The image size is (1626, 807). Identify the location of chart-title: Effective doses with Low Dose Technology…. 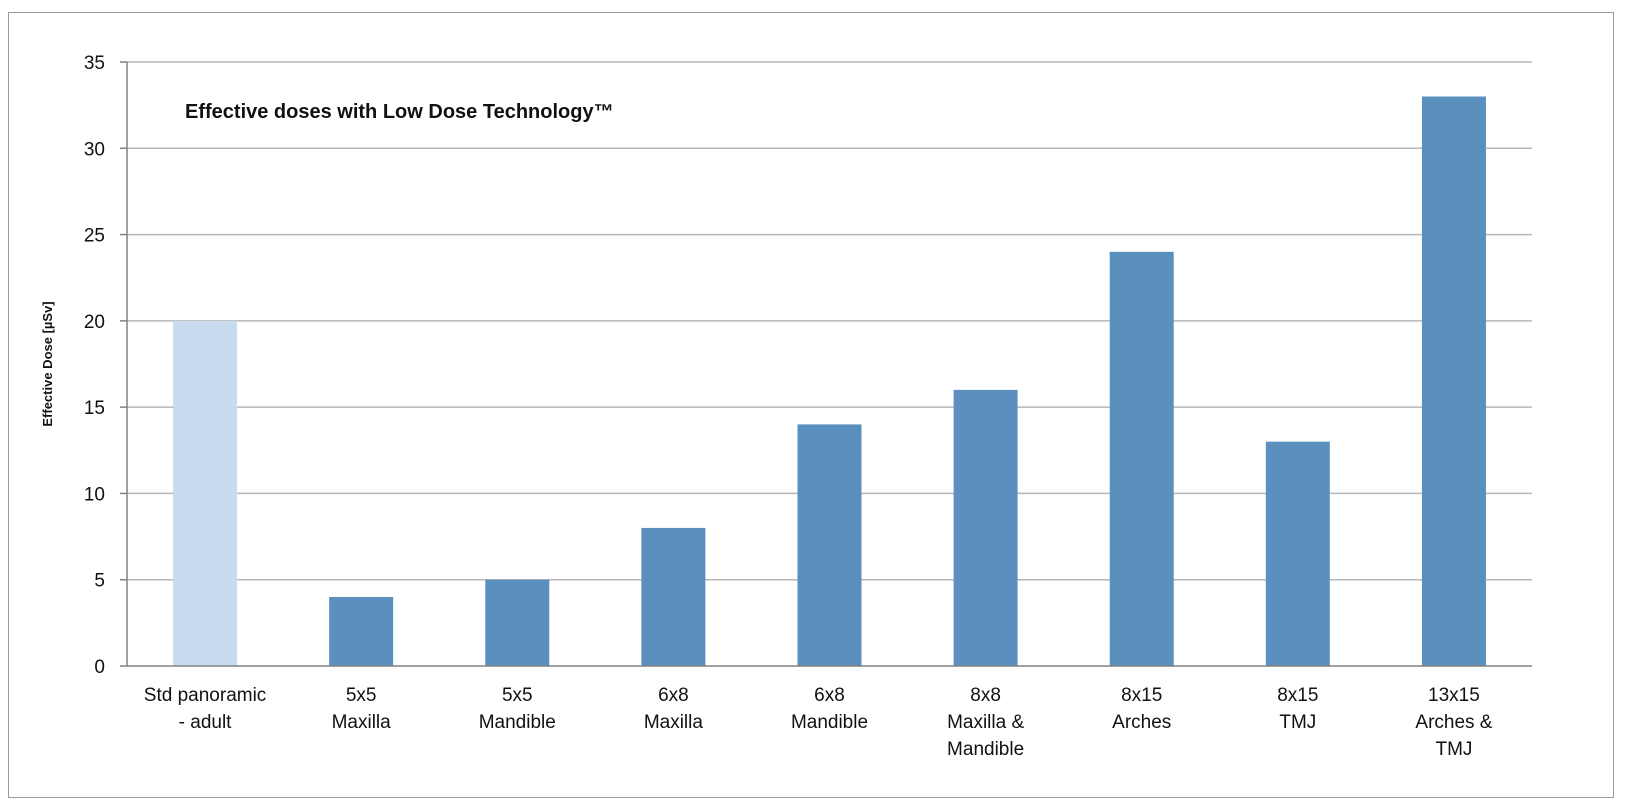
(399, 112).